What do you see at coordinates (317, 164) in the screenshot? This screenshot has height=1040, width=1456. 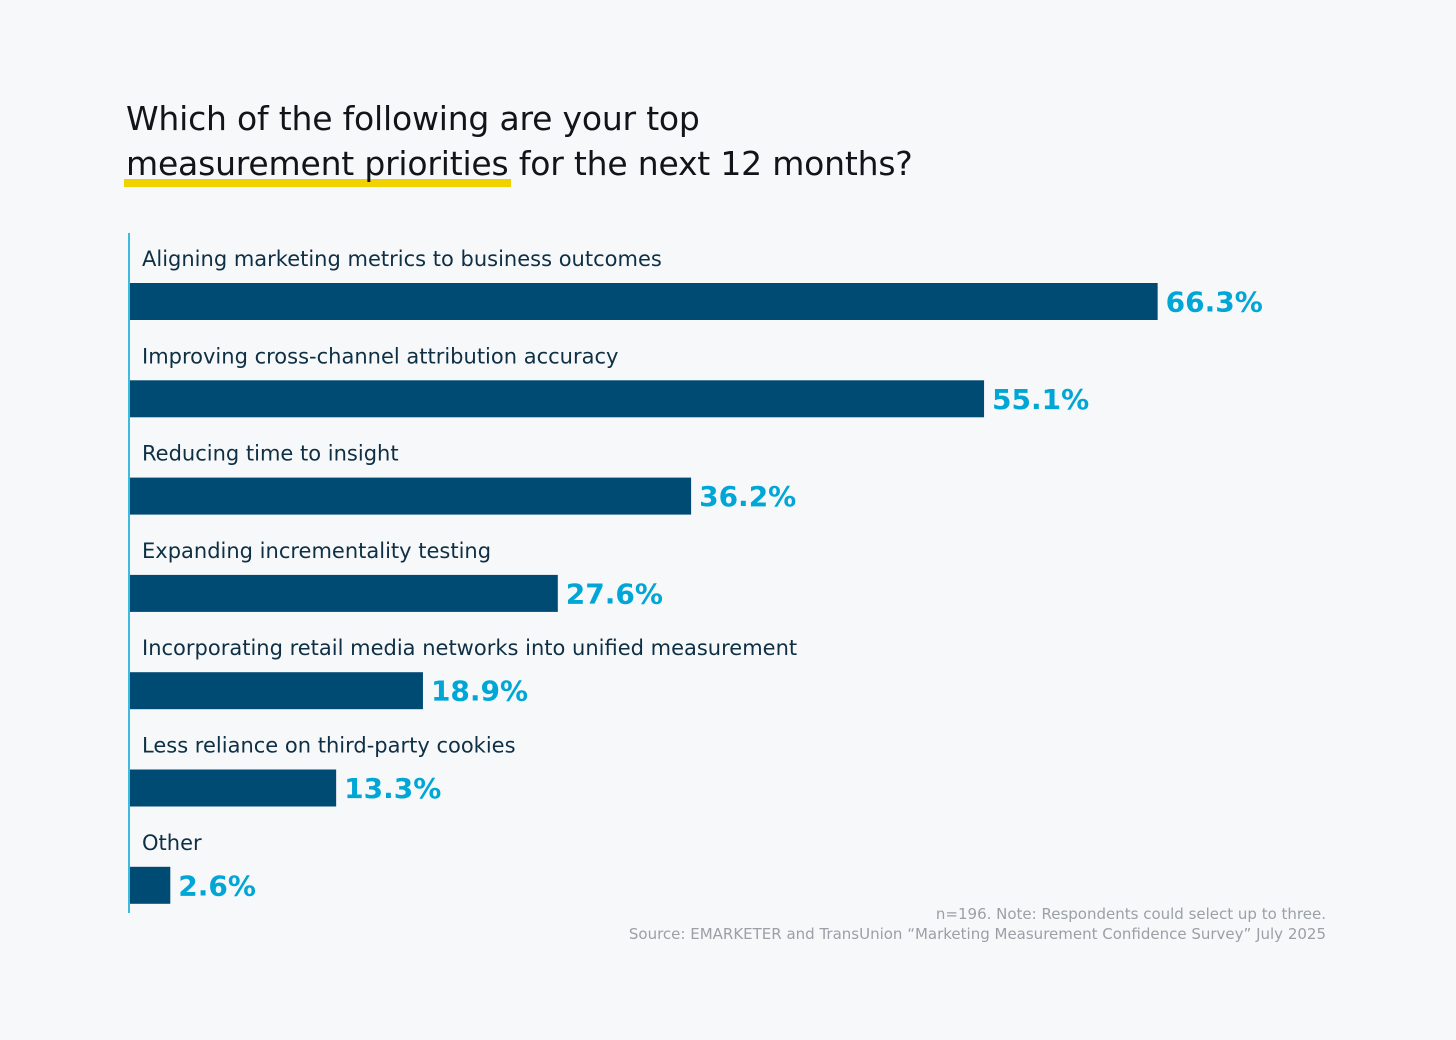 I see `title-highlight: measurement priorities` at bounding box center [317, 164].